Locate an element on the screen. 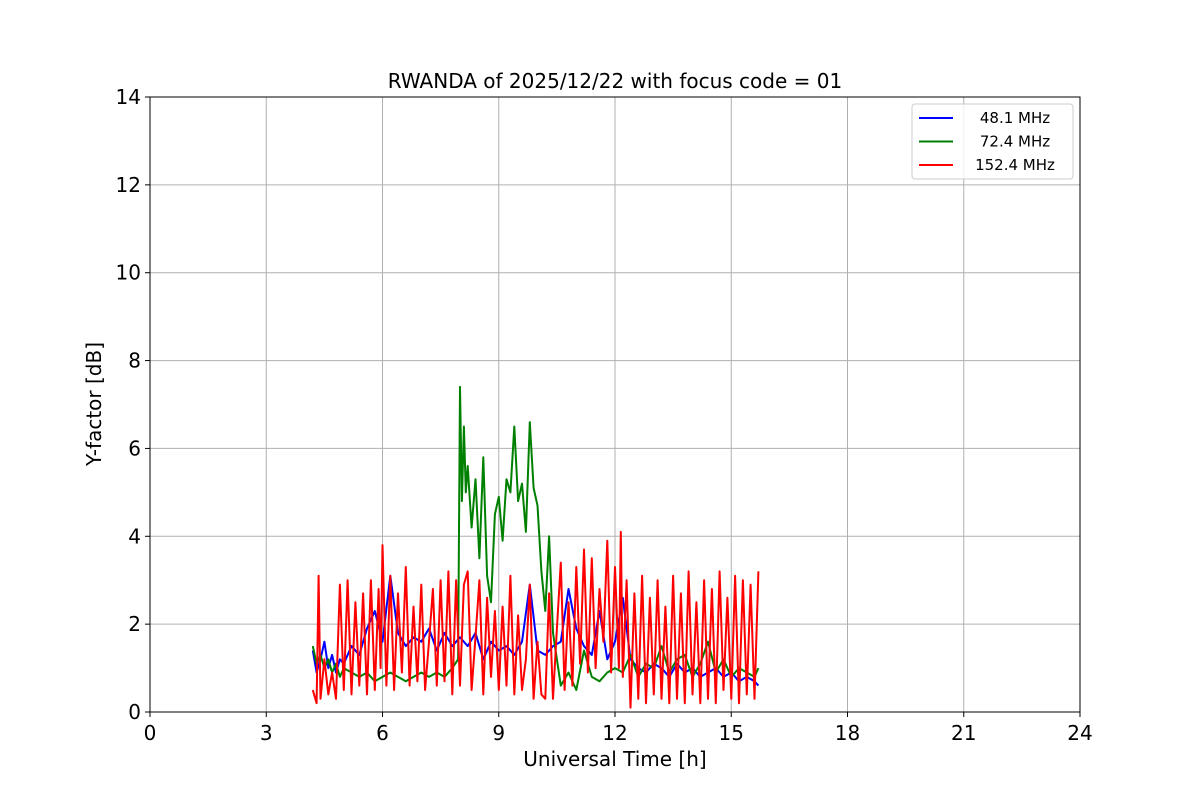 The width and height of the screenshot is (1200, 800). x-tick-label: 0 is located at coordinates (150, 733).